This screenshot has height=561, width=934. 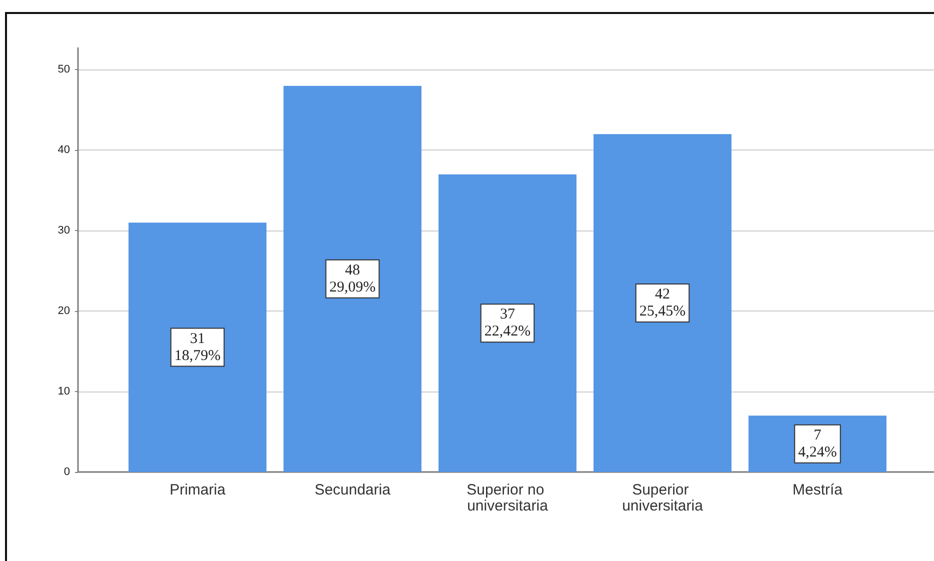 I want to click on data-label: 37 22,42%, so click(x=507, y=323).